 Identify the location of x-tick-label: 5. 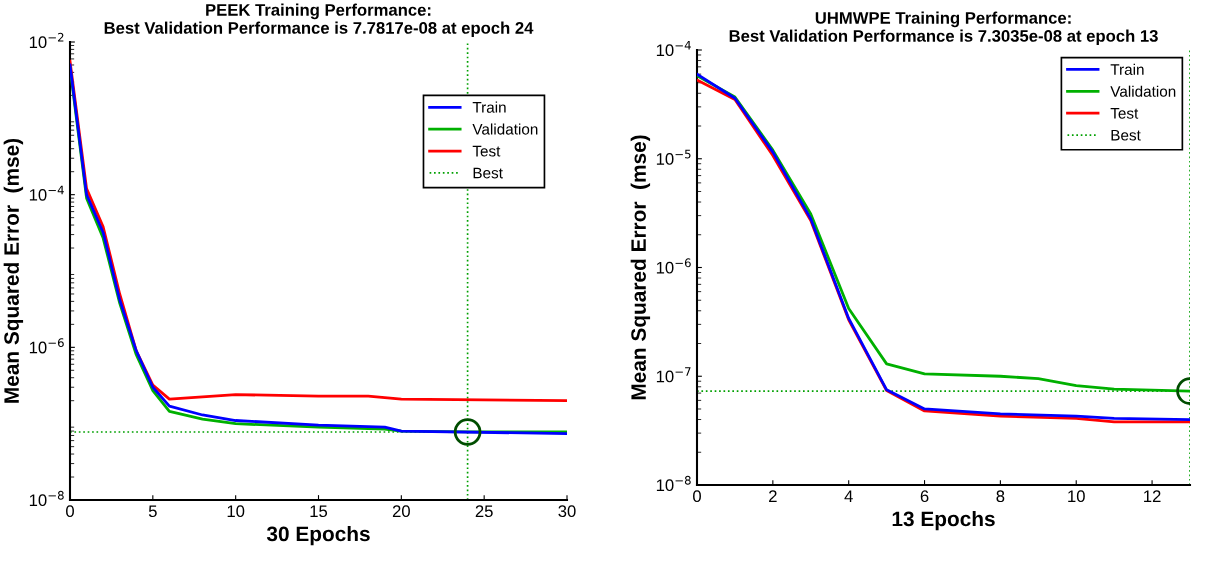
(152, 511).